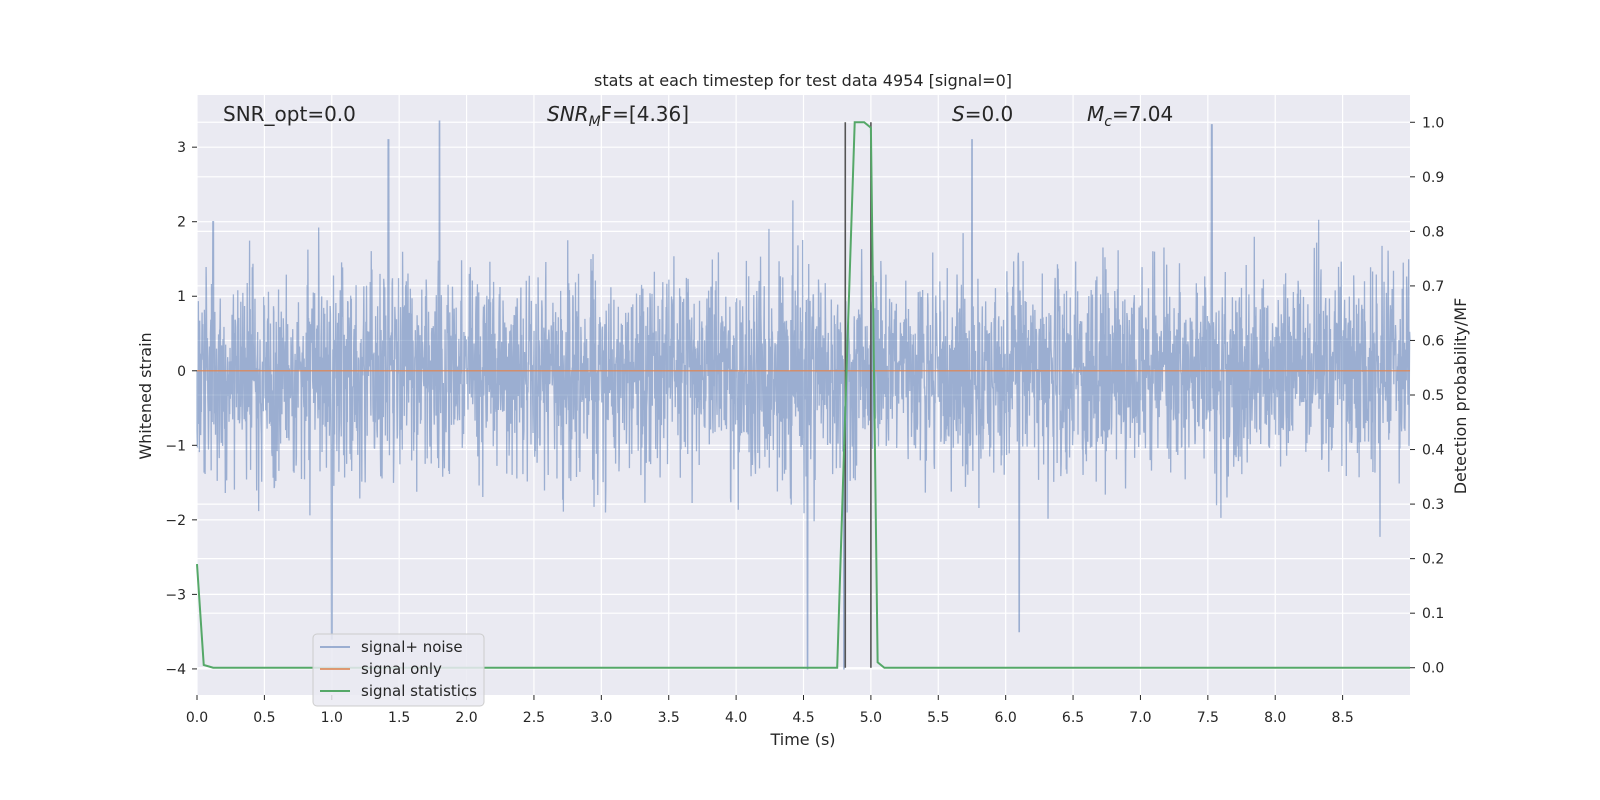 The image size is (1600, 800). What do you see at coordinates (175, 595) in the screenshot?
I see `y-left-tick-label: −3` at bounding box center [175, 595].